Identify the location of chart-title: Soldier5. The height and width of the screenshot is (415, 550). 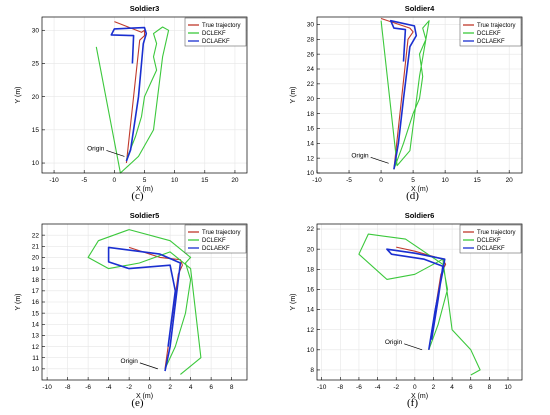
(145, 215).